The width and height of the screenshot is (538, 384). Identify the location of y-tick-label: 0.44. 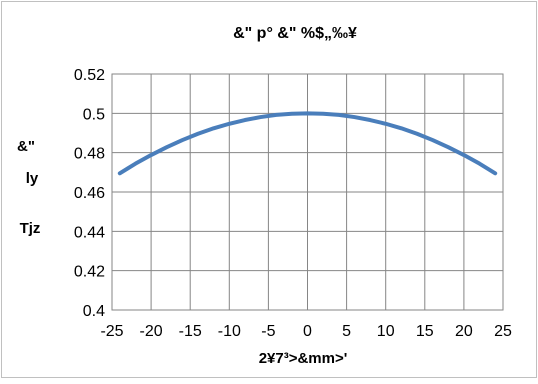
(89, 232).